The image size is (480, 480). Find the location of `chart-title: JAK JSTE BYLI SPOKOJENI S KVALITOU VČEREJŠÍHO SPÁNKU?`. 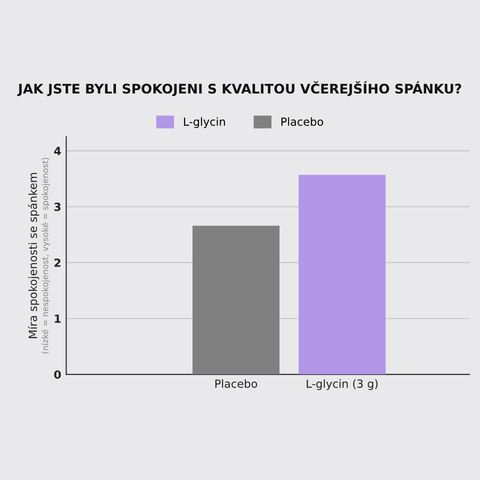

chart-title: JAK JSTE BYLI SPOKOJENI S KVALITOU VČEREJŠÍHO SPÁNKU? is located at coordinates (239, 88).